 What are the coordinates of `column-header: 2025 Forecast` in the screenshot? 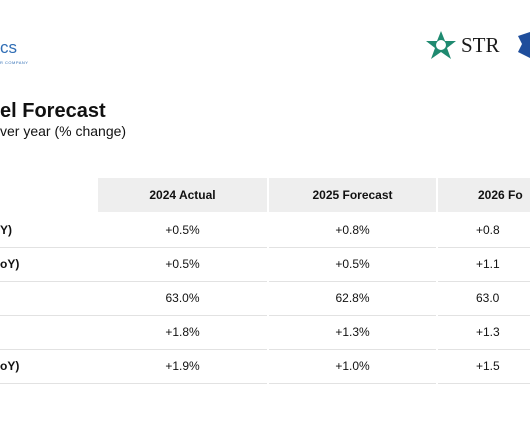 It's located at (352, 195).